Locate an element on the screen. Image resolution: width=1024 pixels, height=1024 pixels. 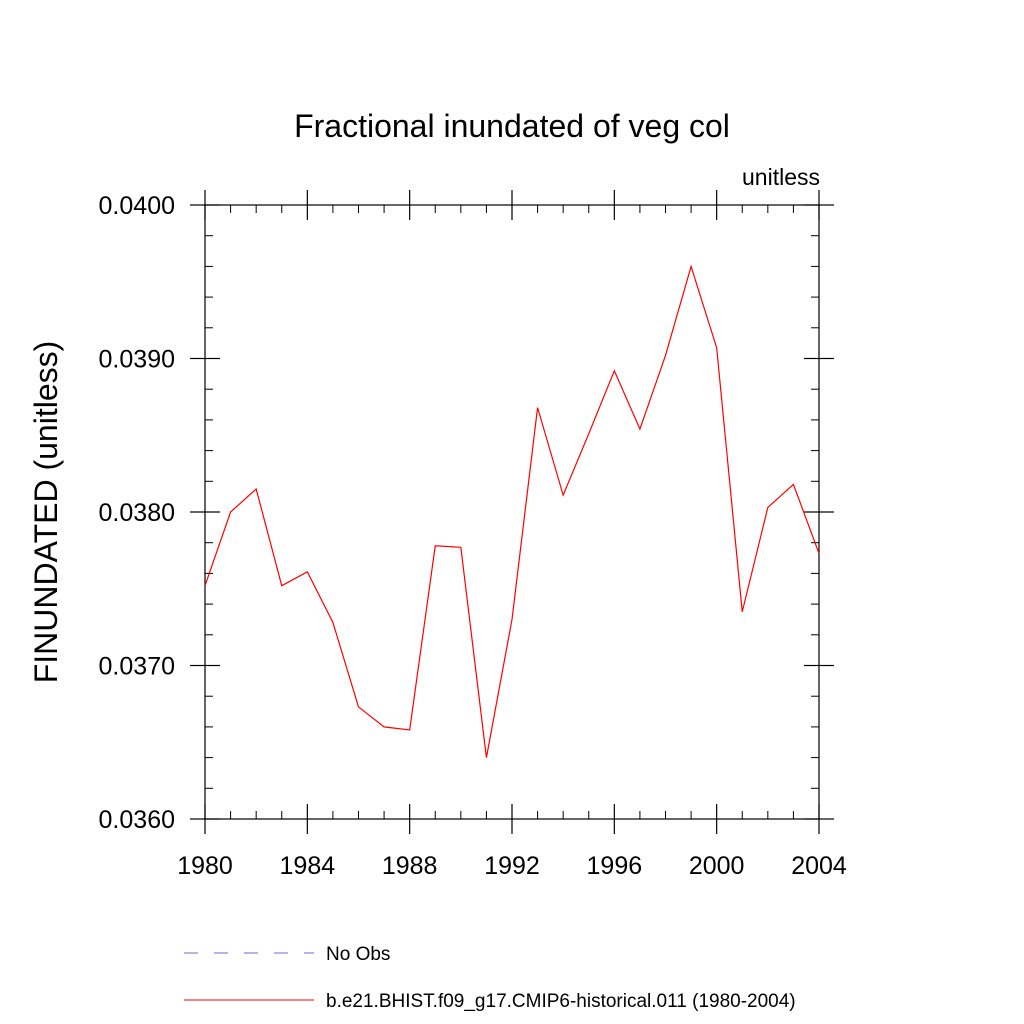
y-tick-label: 0.0380 is located at coordinates (137, 513).